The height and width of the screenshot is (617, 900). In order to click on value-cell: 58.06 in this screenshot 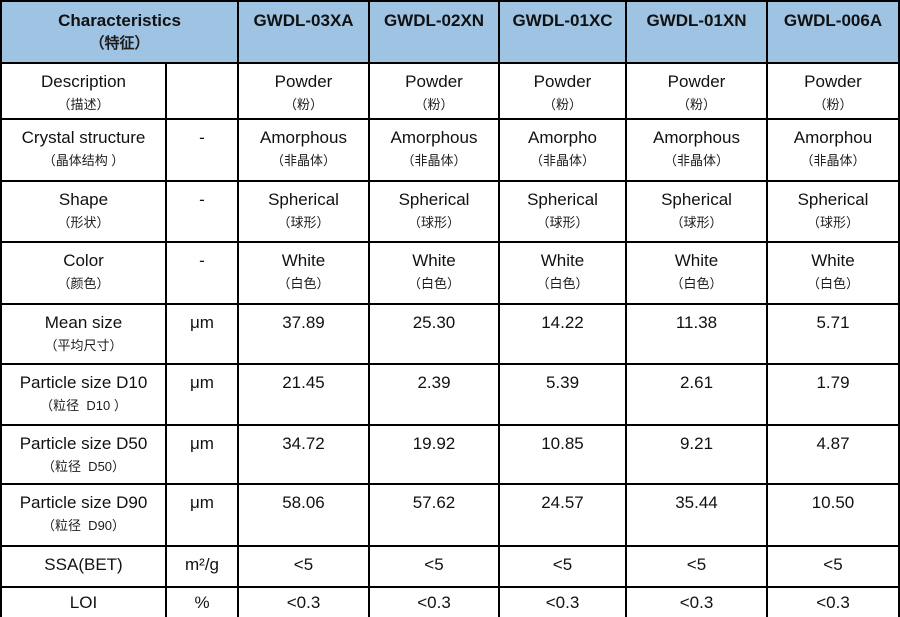, I will do `click(303, 515)`.